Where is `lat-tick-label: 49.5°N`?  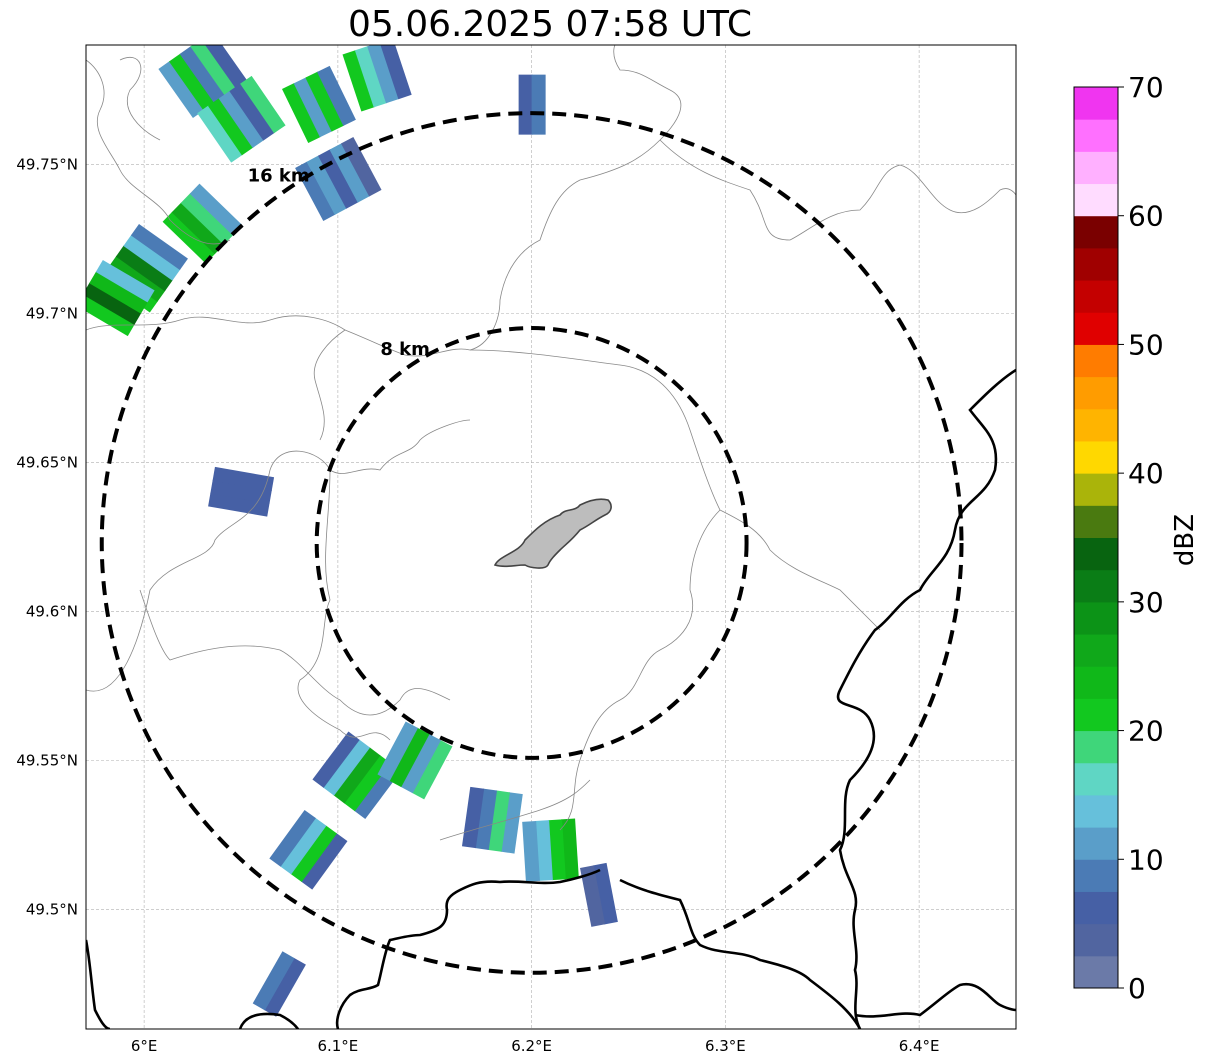 lat-tick-label: 49.5°N is located at coordinates (52, 910).